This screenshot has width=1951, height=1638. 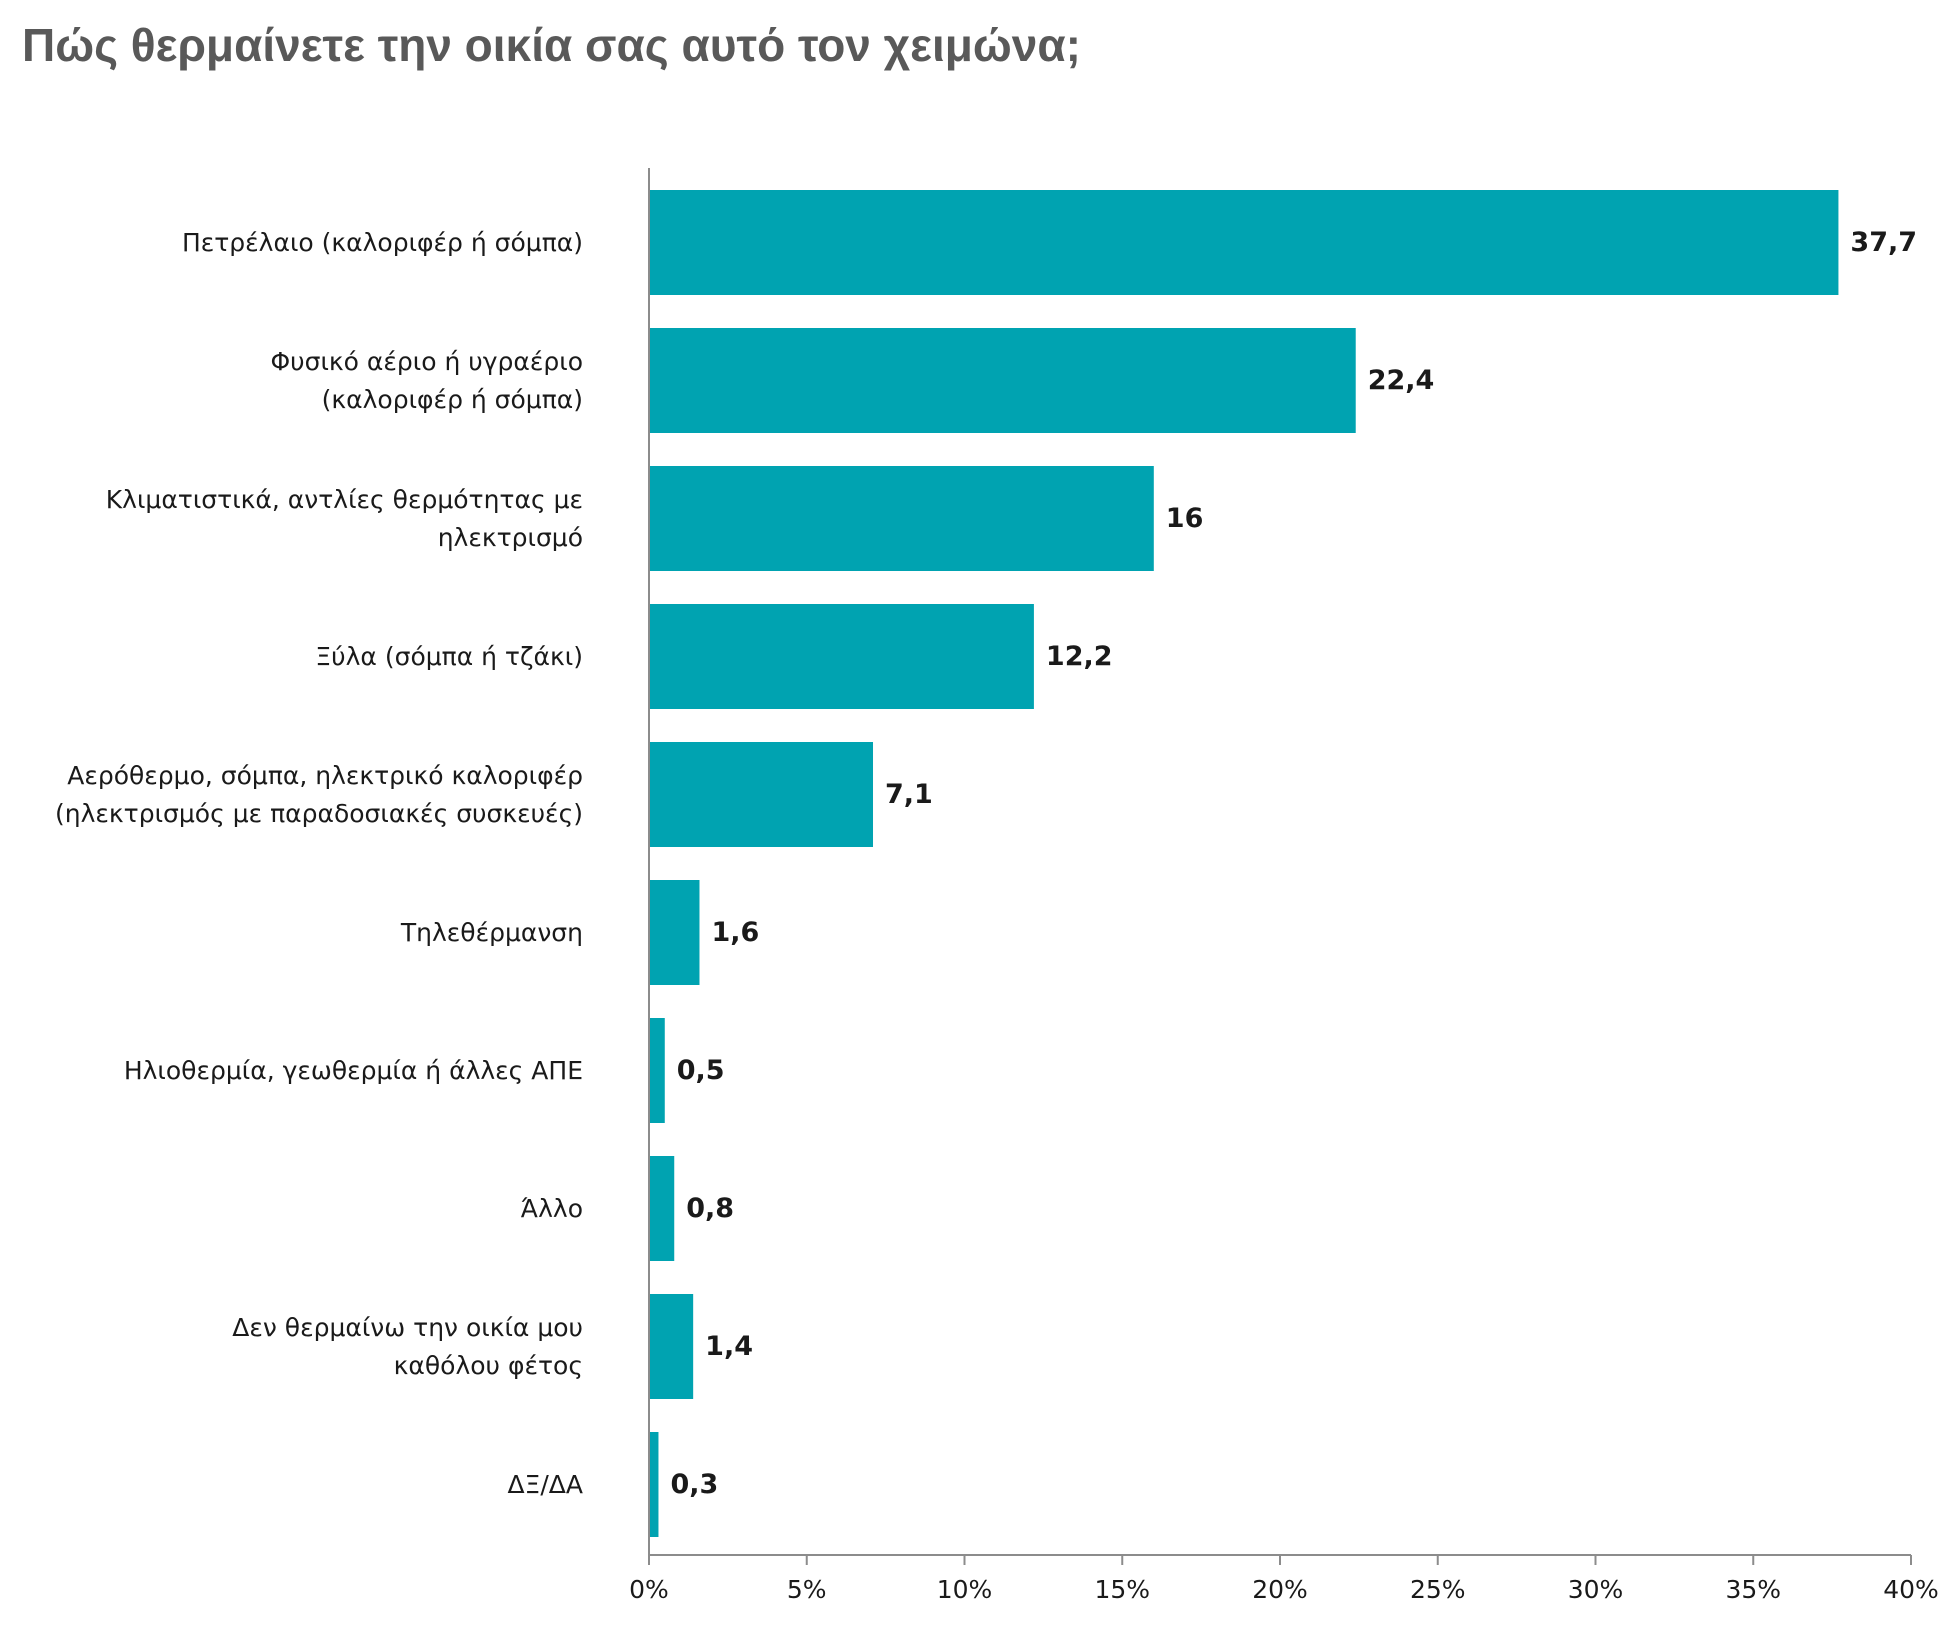 I want to click on x-tick-label: 15%, so click(x=1122, y=1589).